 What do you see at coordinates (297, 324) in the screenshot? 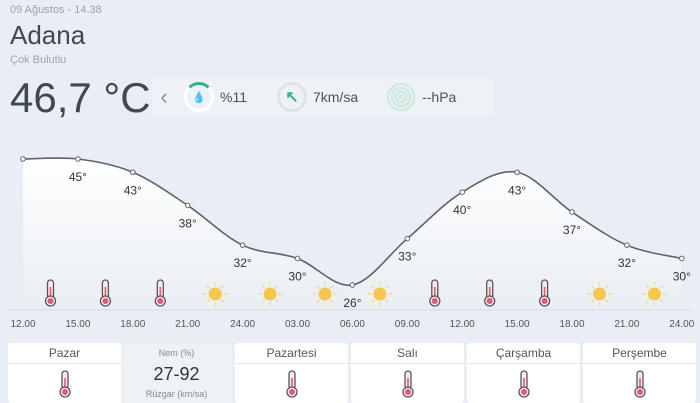
I see `x-tick-label: 03.00` at bounding box center [297, 324].